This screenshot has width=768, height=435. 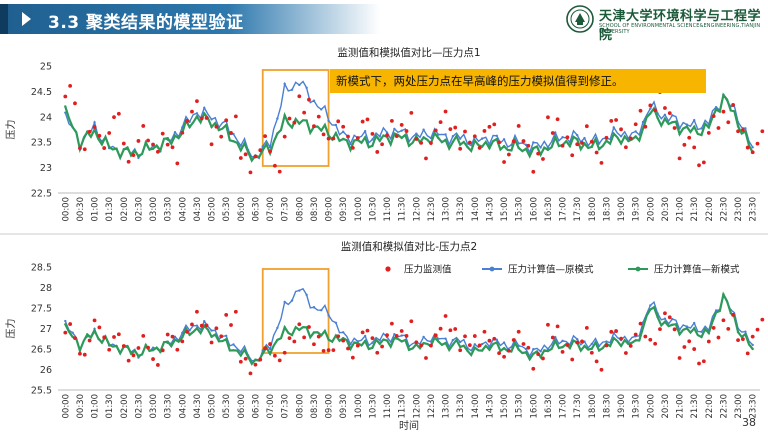 I want to click on x-tick-label: 02:30, so click(x=139, y=406).